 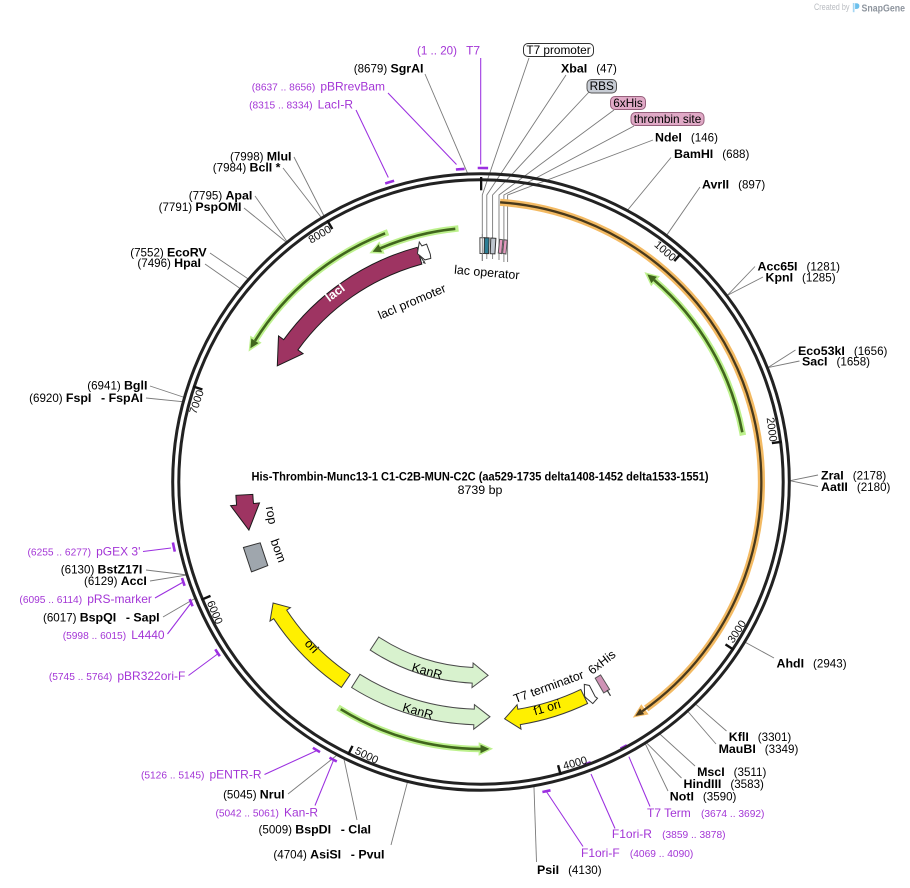 I want to click on svg-text: (5745 .. 5764) pBR322ori-F, so click(x=117, y=676).